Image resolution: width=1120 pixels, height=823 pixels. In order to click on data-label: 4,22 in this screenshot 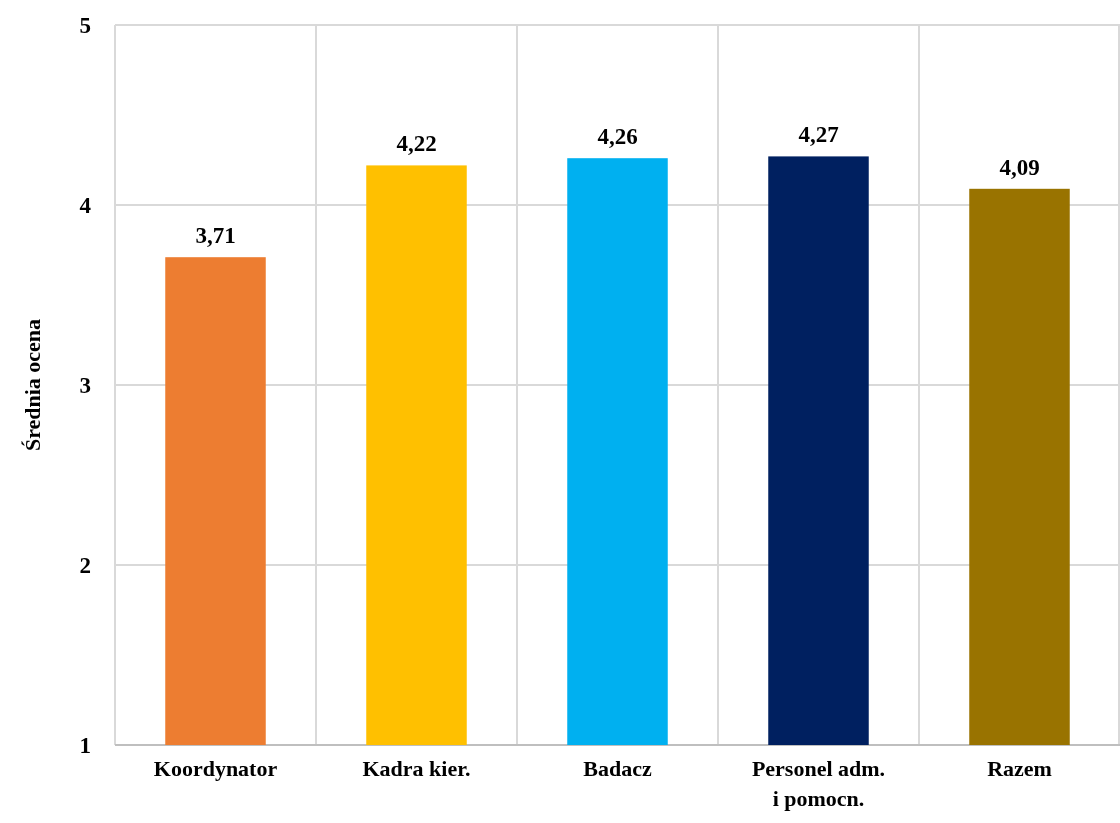, I will do `click(416, 144)`.